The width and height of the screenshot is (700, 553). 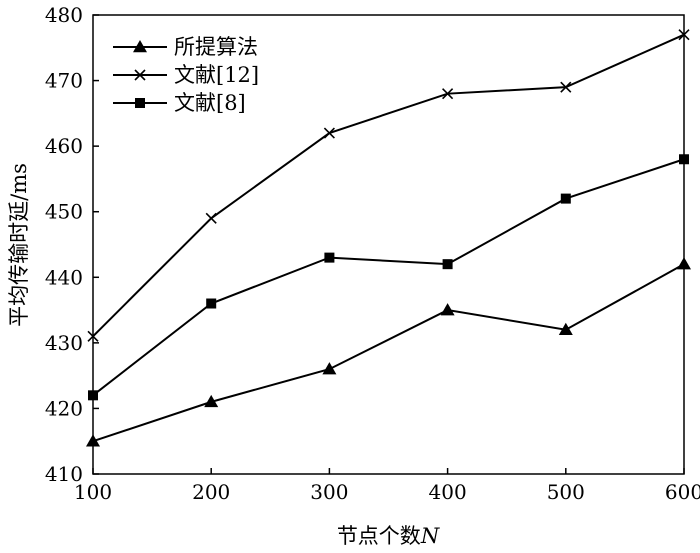 I want to click on series-1-point-1-stroke-b, so click(x=211, y=218).